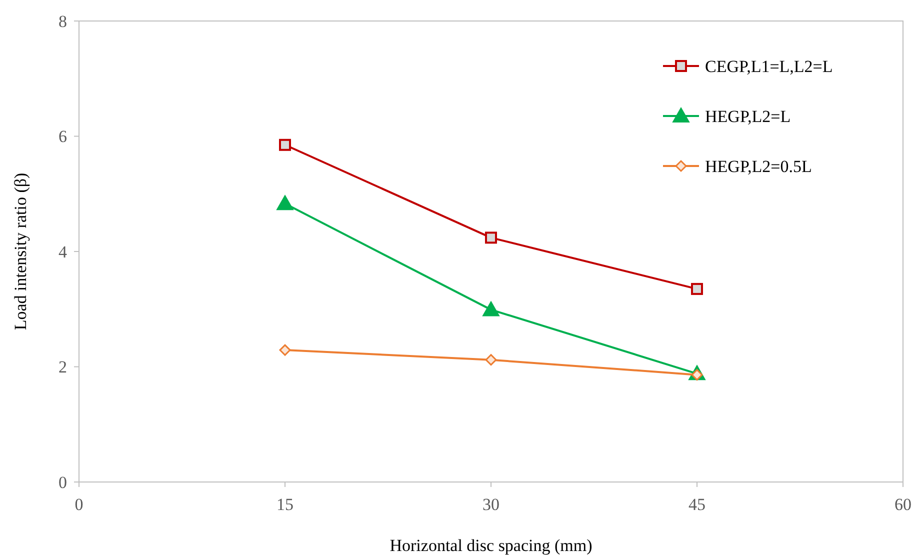 The width and height of the screenshot is (917, 559). Describe the element at coordinates (491, 545) in the screenshot. I see `x-axis-title: Horizontal disc spacing (mm)` at that location.